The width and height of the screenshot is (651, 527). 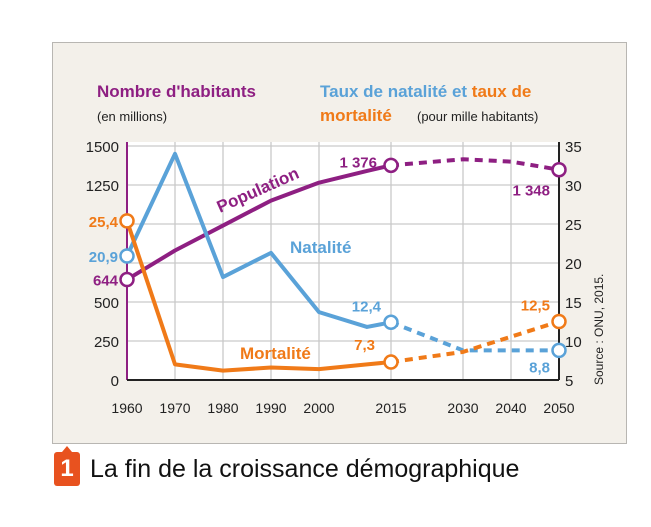 I want to click on x-tick-label: 1970, so click(x=174, y=408).